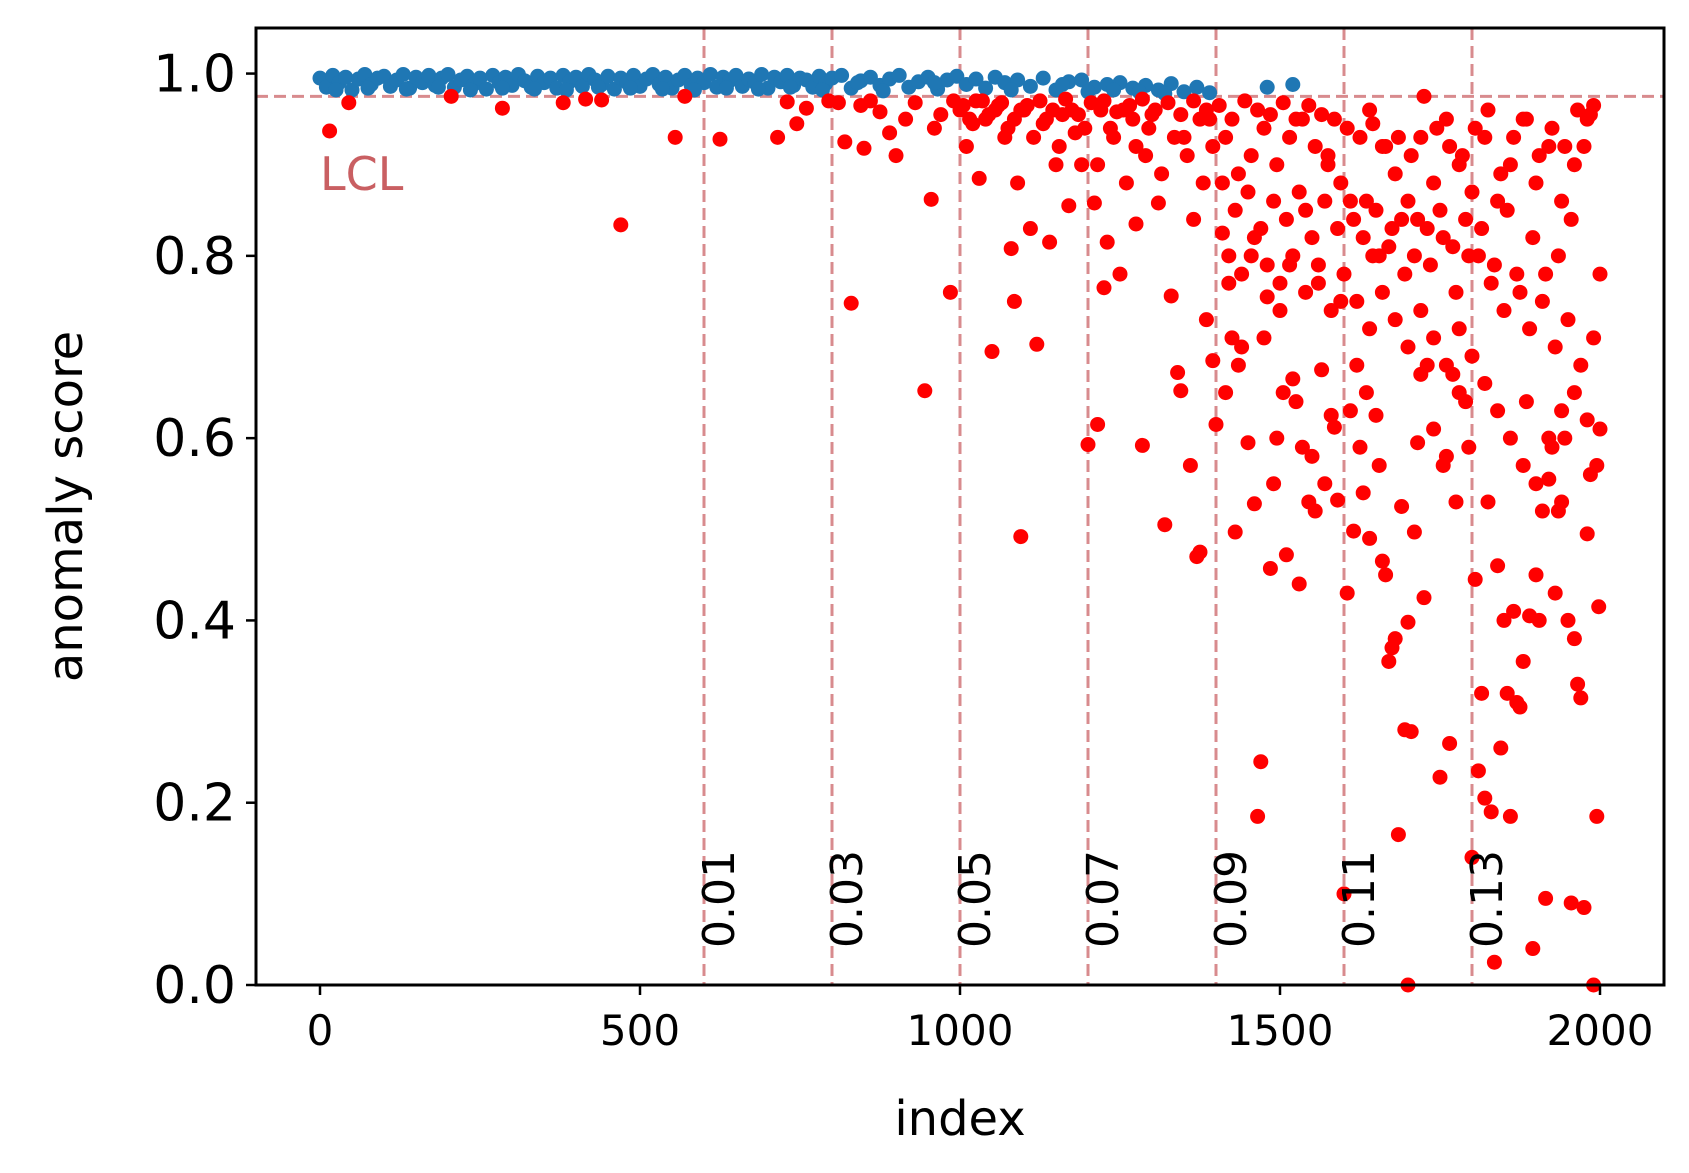  What do you see at coordinates (194, 804) in the screenshot?
I see `y-tick-label: 0.2` at bounding box center [194, 804].